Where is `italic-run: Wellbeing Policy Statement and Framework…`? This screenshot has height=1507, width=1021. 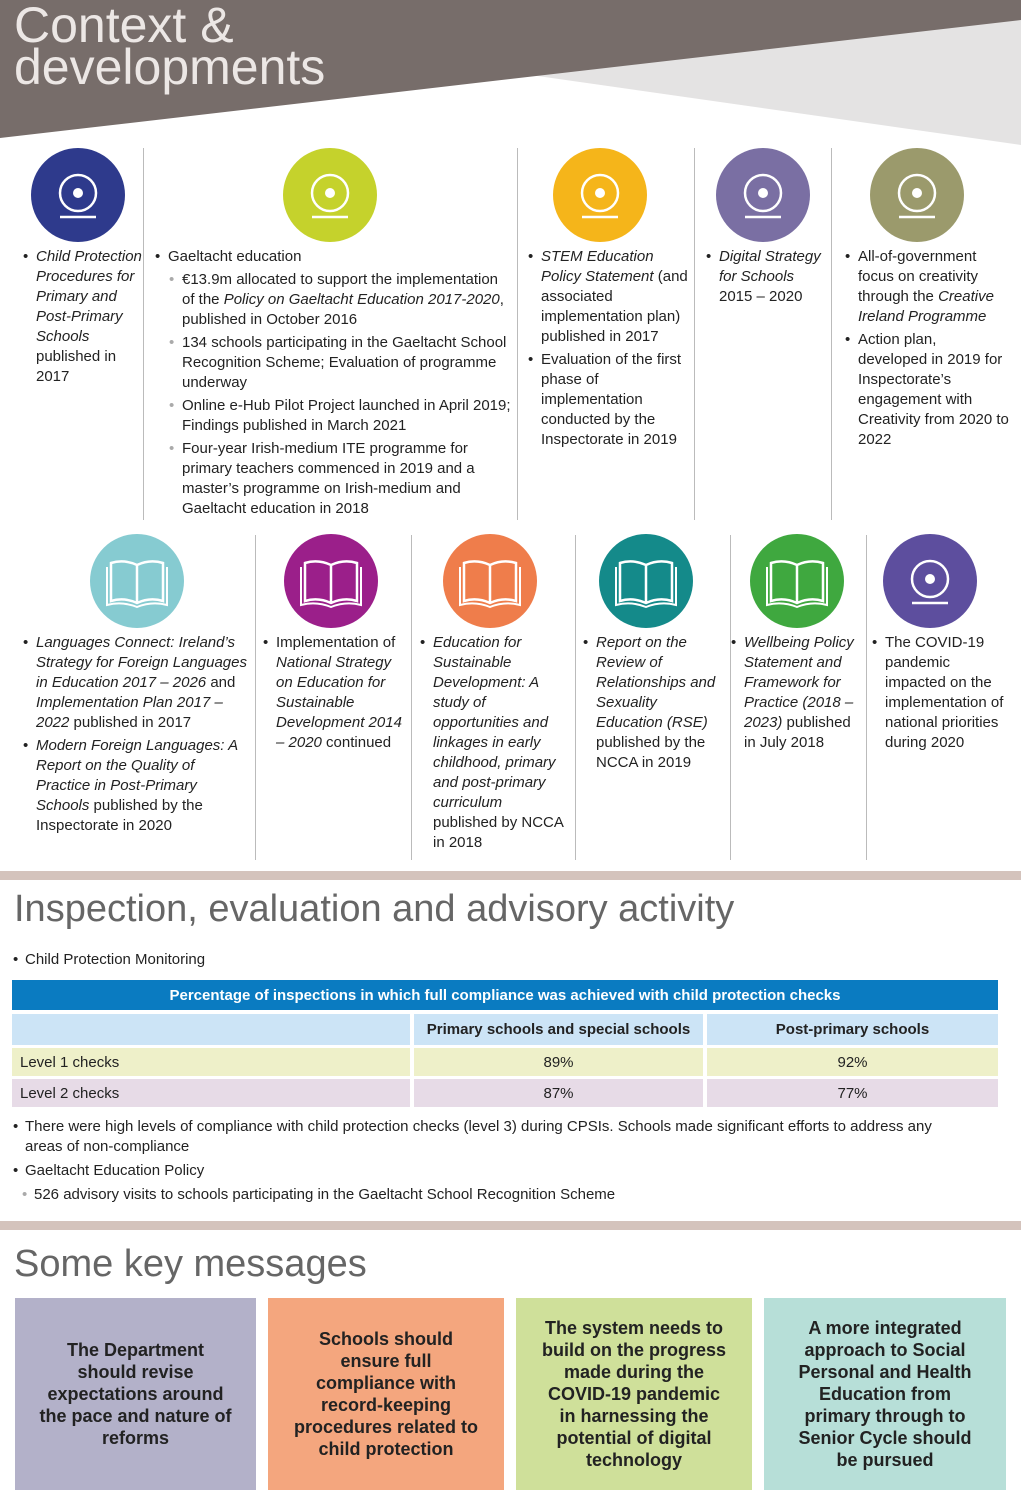
italic-run: Wellbeing Policy Statement and Framework… is located at coordinates (799, 682).